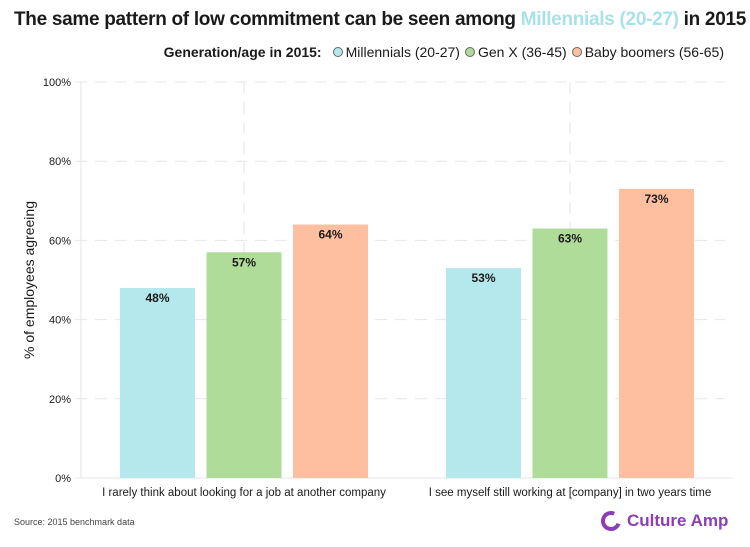  I want to click on y-tick-label: 40%, so click(60, 321).